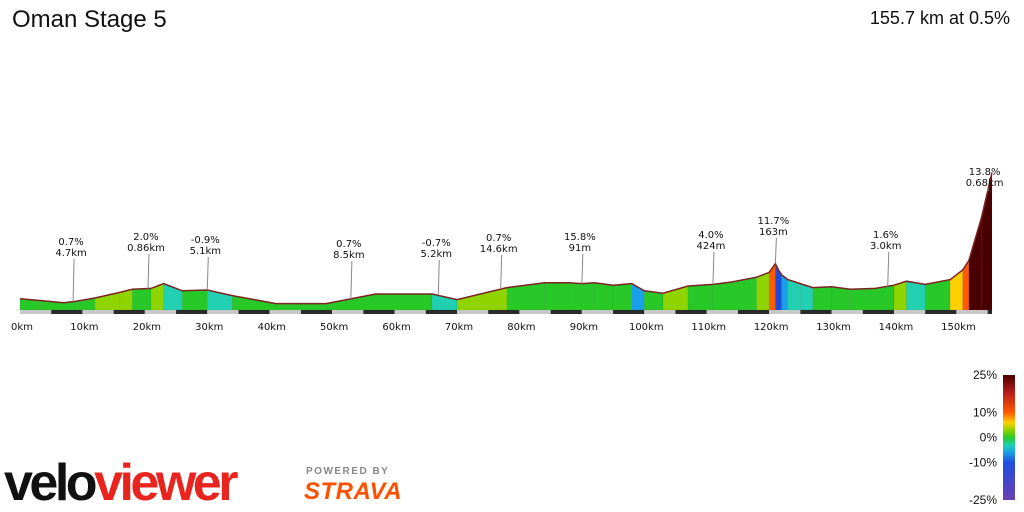  I want to click on annotation-distance: 163m, so click(773, 232).